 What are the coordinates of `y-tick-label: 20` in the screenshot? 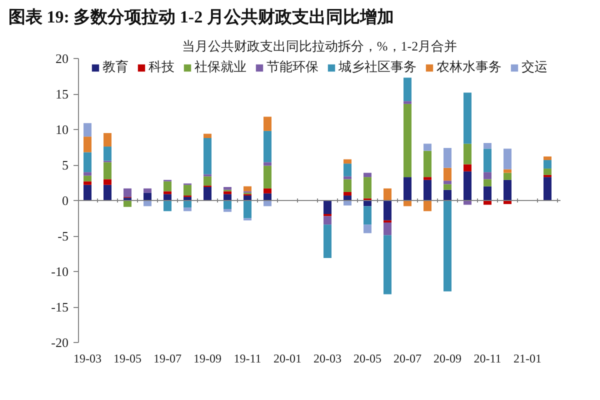 It's located at (62, 58).